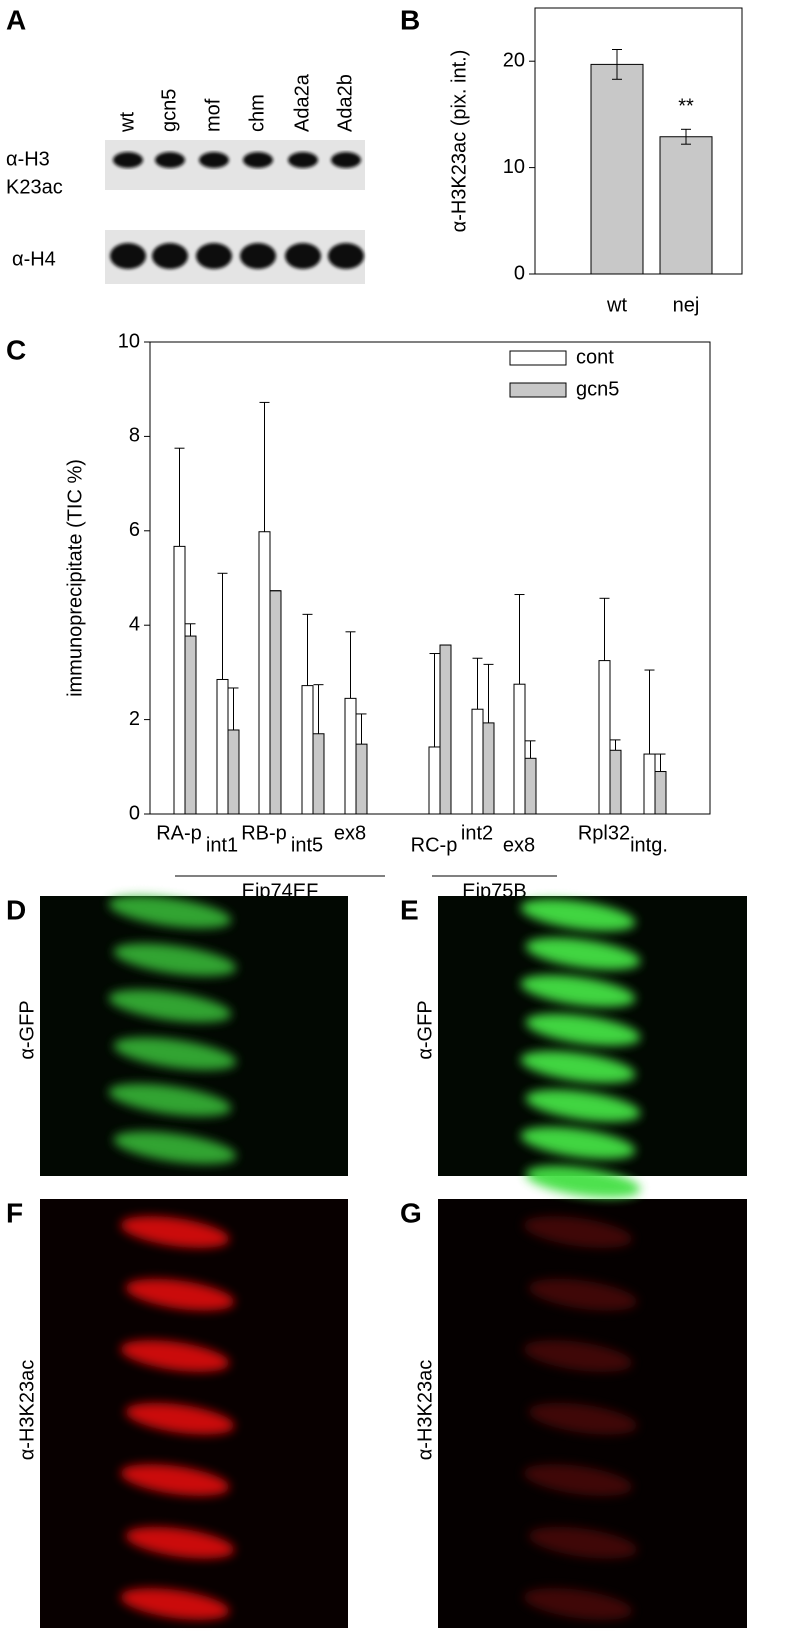 This screenshot has height=1647, width=788. I want to click on row-label: K23ac, so click(34, 187).